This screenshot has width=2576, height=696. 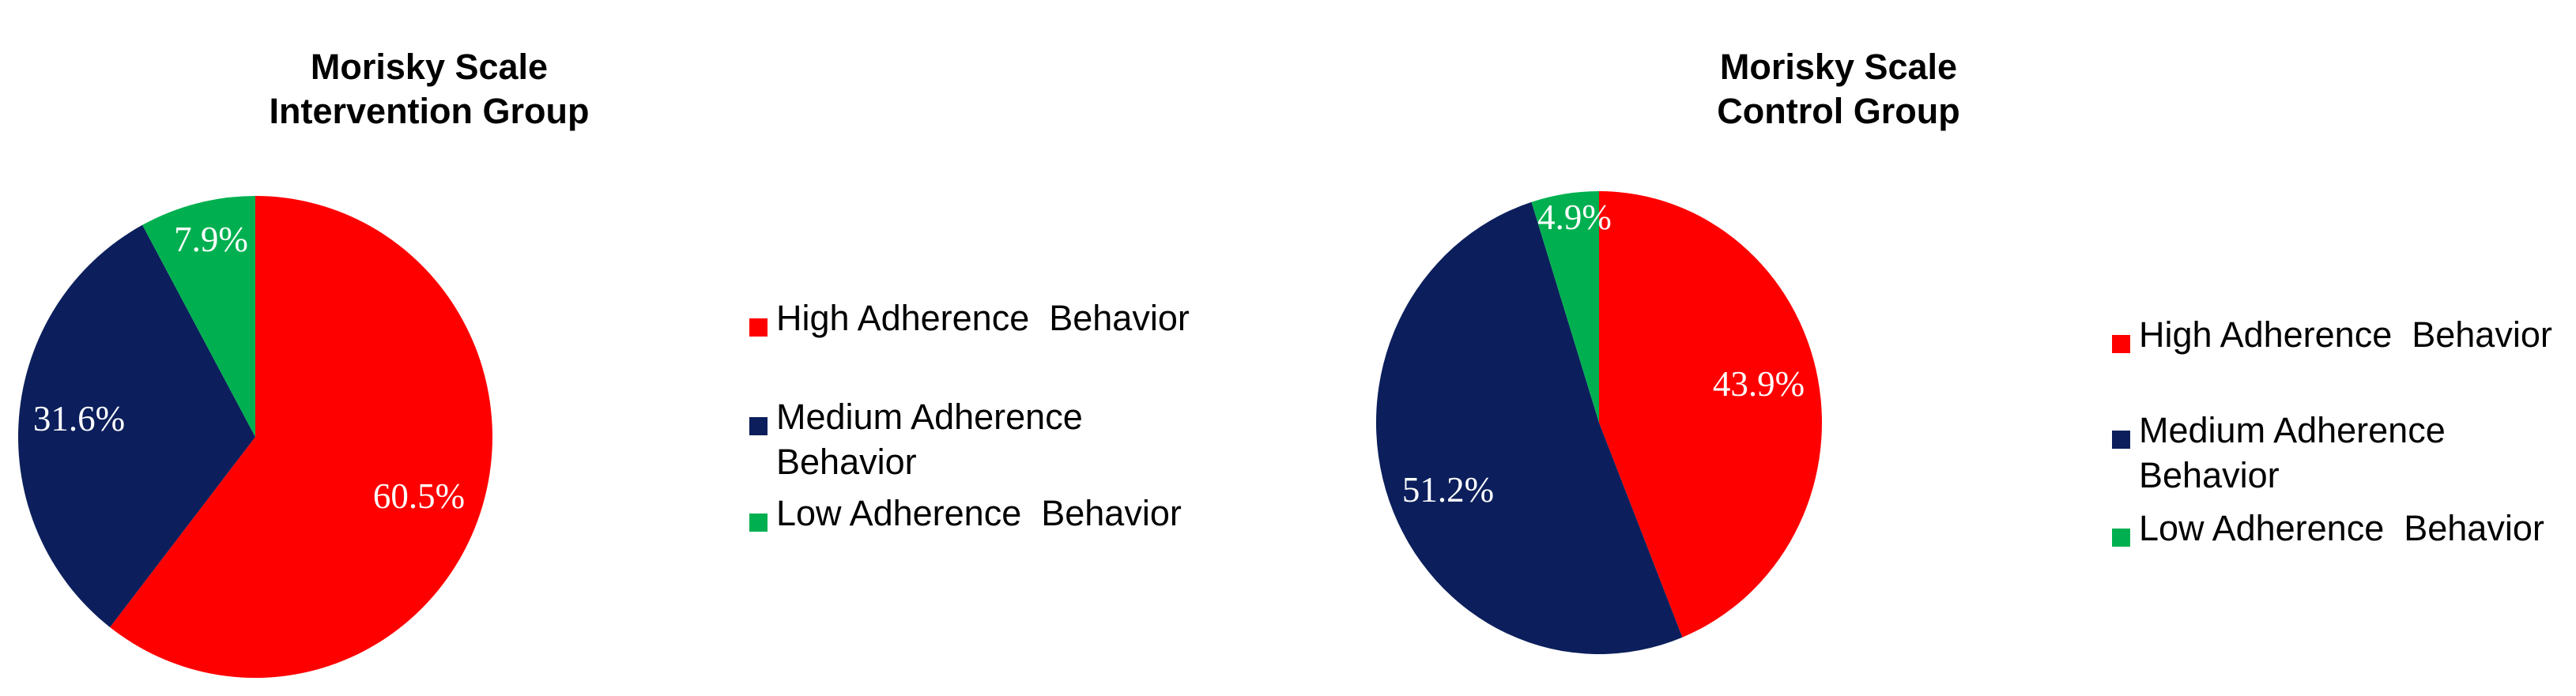 I want to click on chart-subtitle: Control Group, so click(x=1838, y=111).